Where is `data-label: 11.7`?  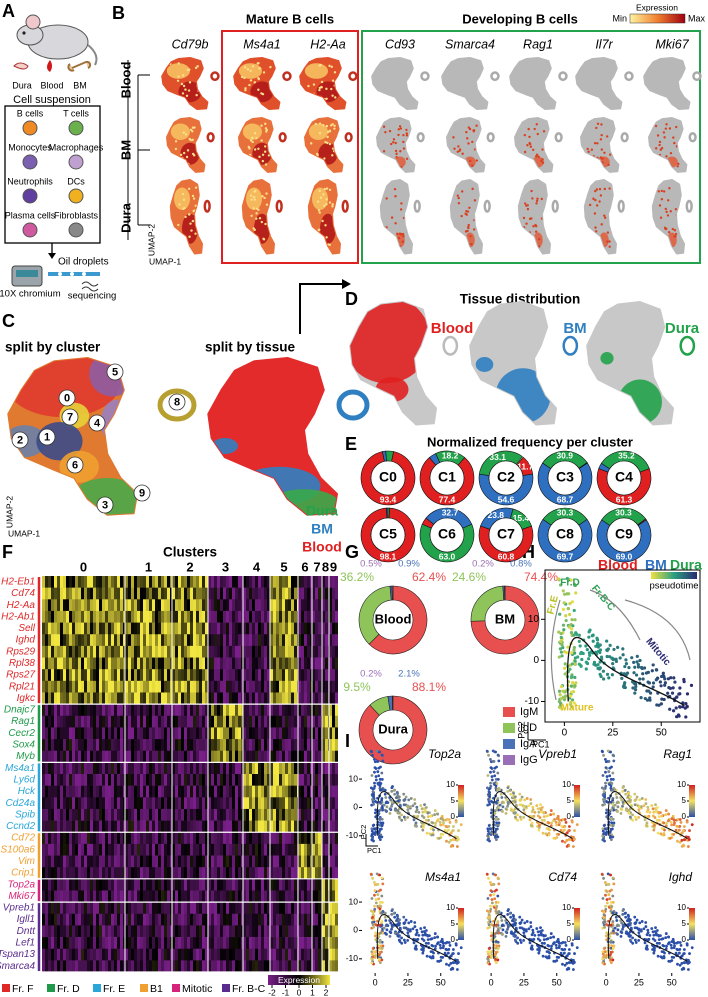 data-label: 11.7 is located at coordinates (525, 466).